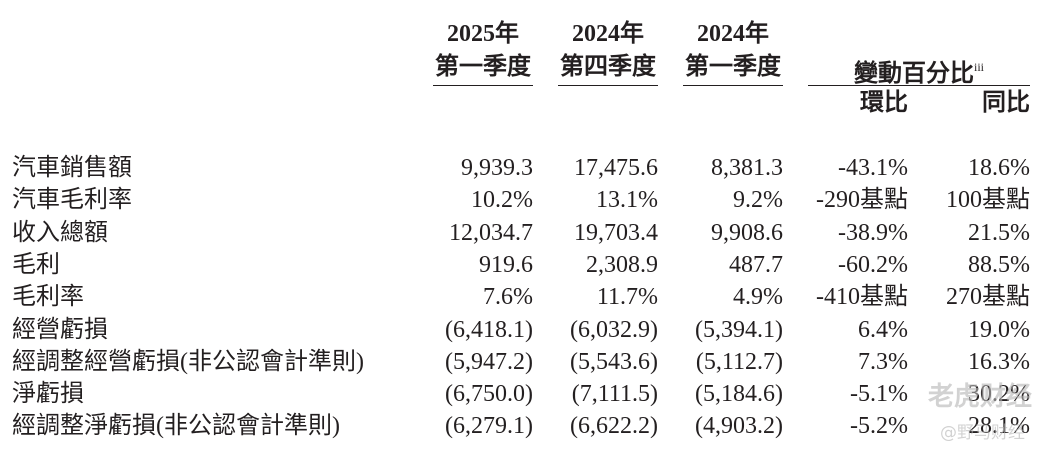  What do you see at coordinates (747, 232) in the screenshot?
I see `cell: 9,908.6` at bounding box center [747, 232].